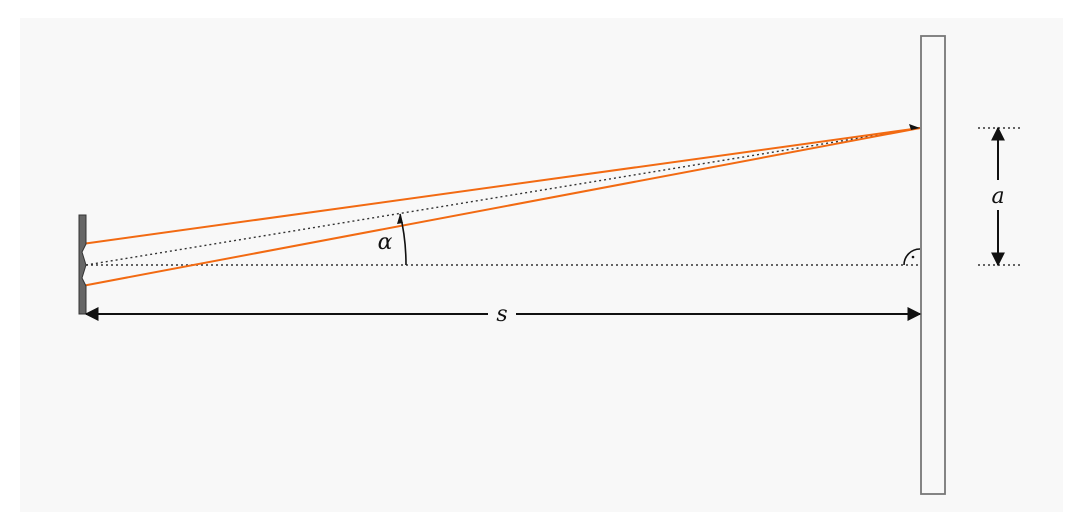 Image resolution: width=1083 pixels, height=530 pixels. I want to click on projection-screen, so click(933, 265).